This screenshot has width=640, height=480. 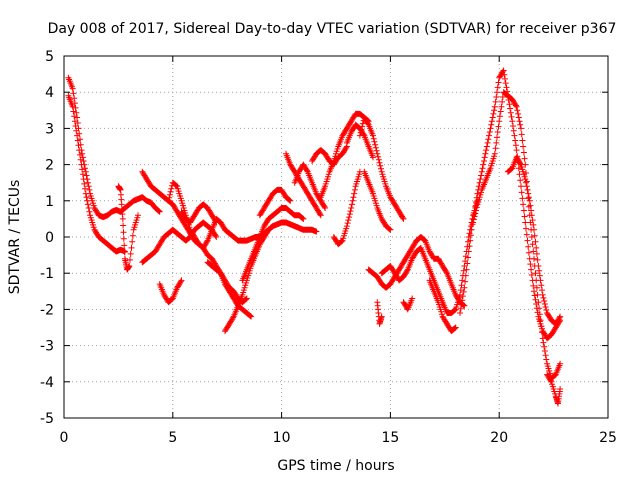 What do you see at coordinates (49, 238) in the screenshot?
I see `y-tick-label: 0` at bounding box center [49, 238].